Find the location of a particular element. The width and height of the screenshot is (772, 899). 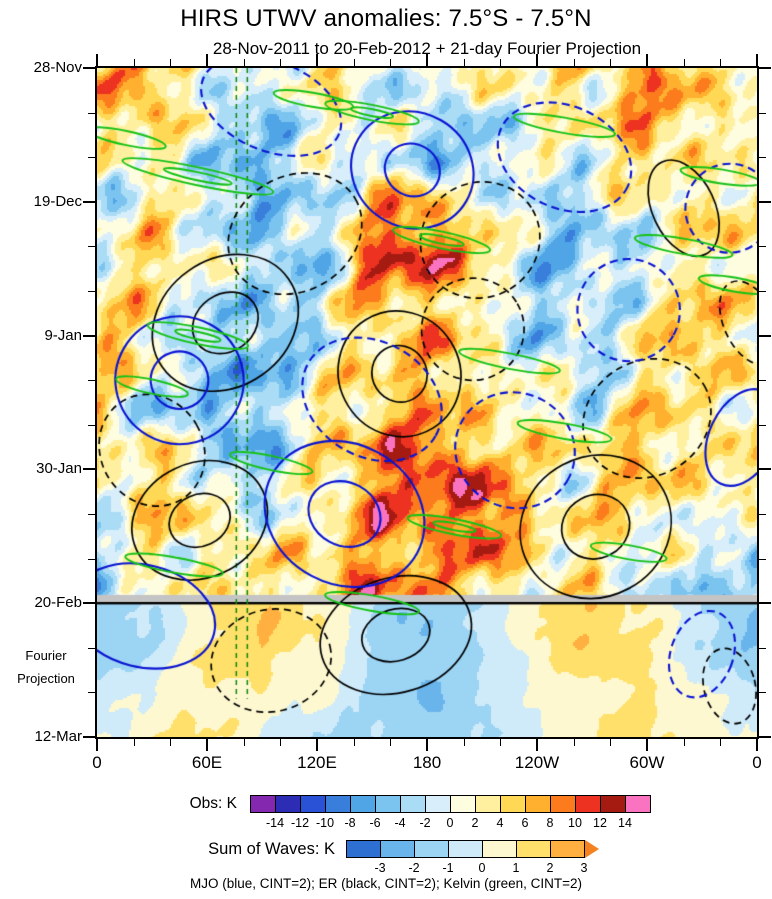

obs-colorbar-label: Obs: K is located at coordinates (213, 803).